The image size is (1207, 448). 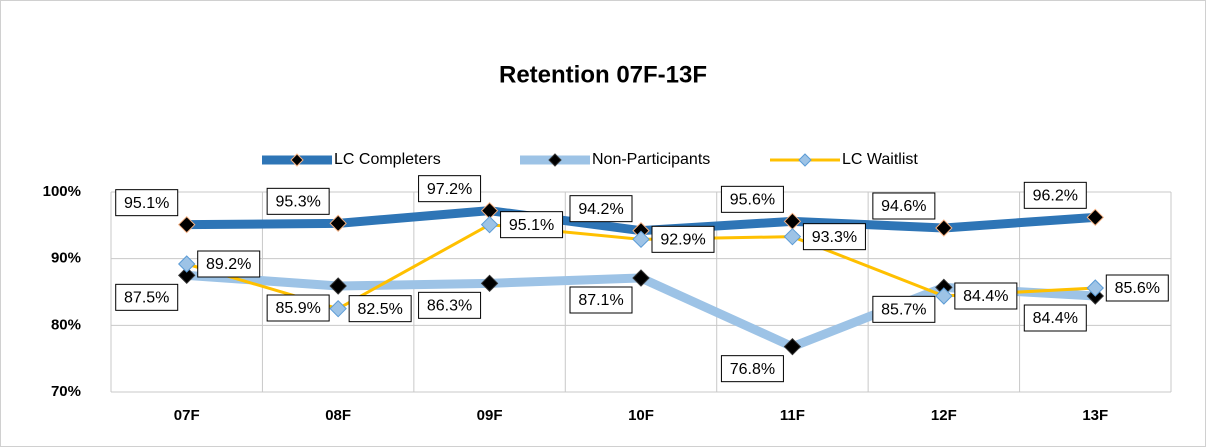 I want to click on x-tick-label: 07F, so click(x=187, y=415).